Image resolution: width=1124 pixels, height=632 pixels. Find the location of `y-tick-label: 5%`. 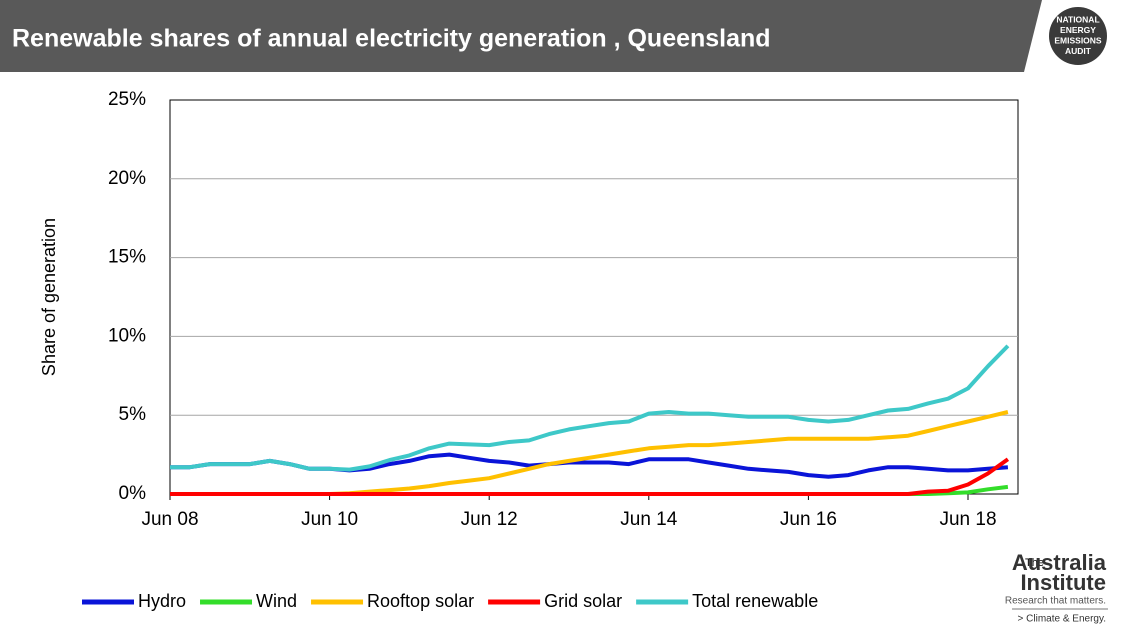

y-tick-label: 5% is located at coordinates (133, 414).